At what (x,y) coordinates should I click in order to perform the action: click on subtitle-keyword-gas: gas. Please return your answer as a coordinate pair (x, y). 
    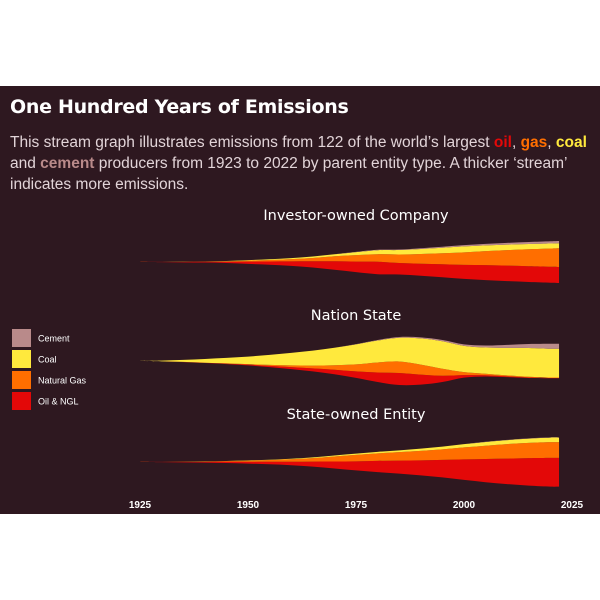
    Looking at the image, I should click on (534, 142).